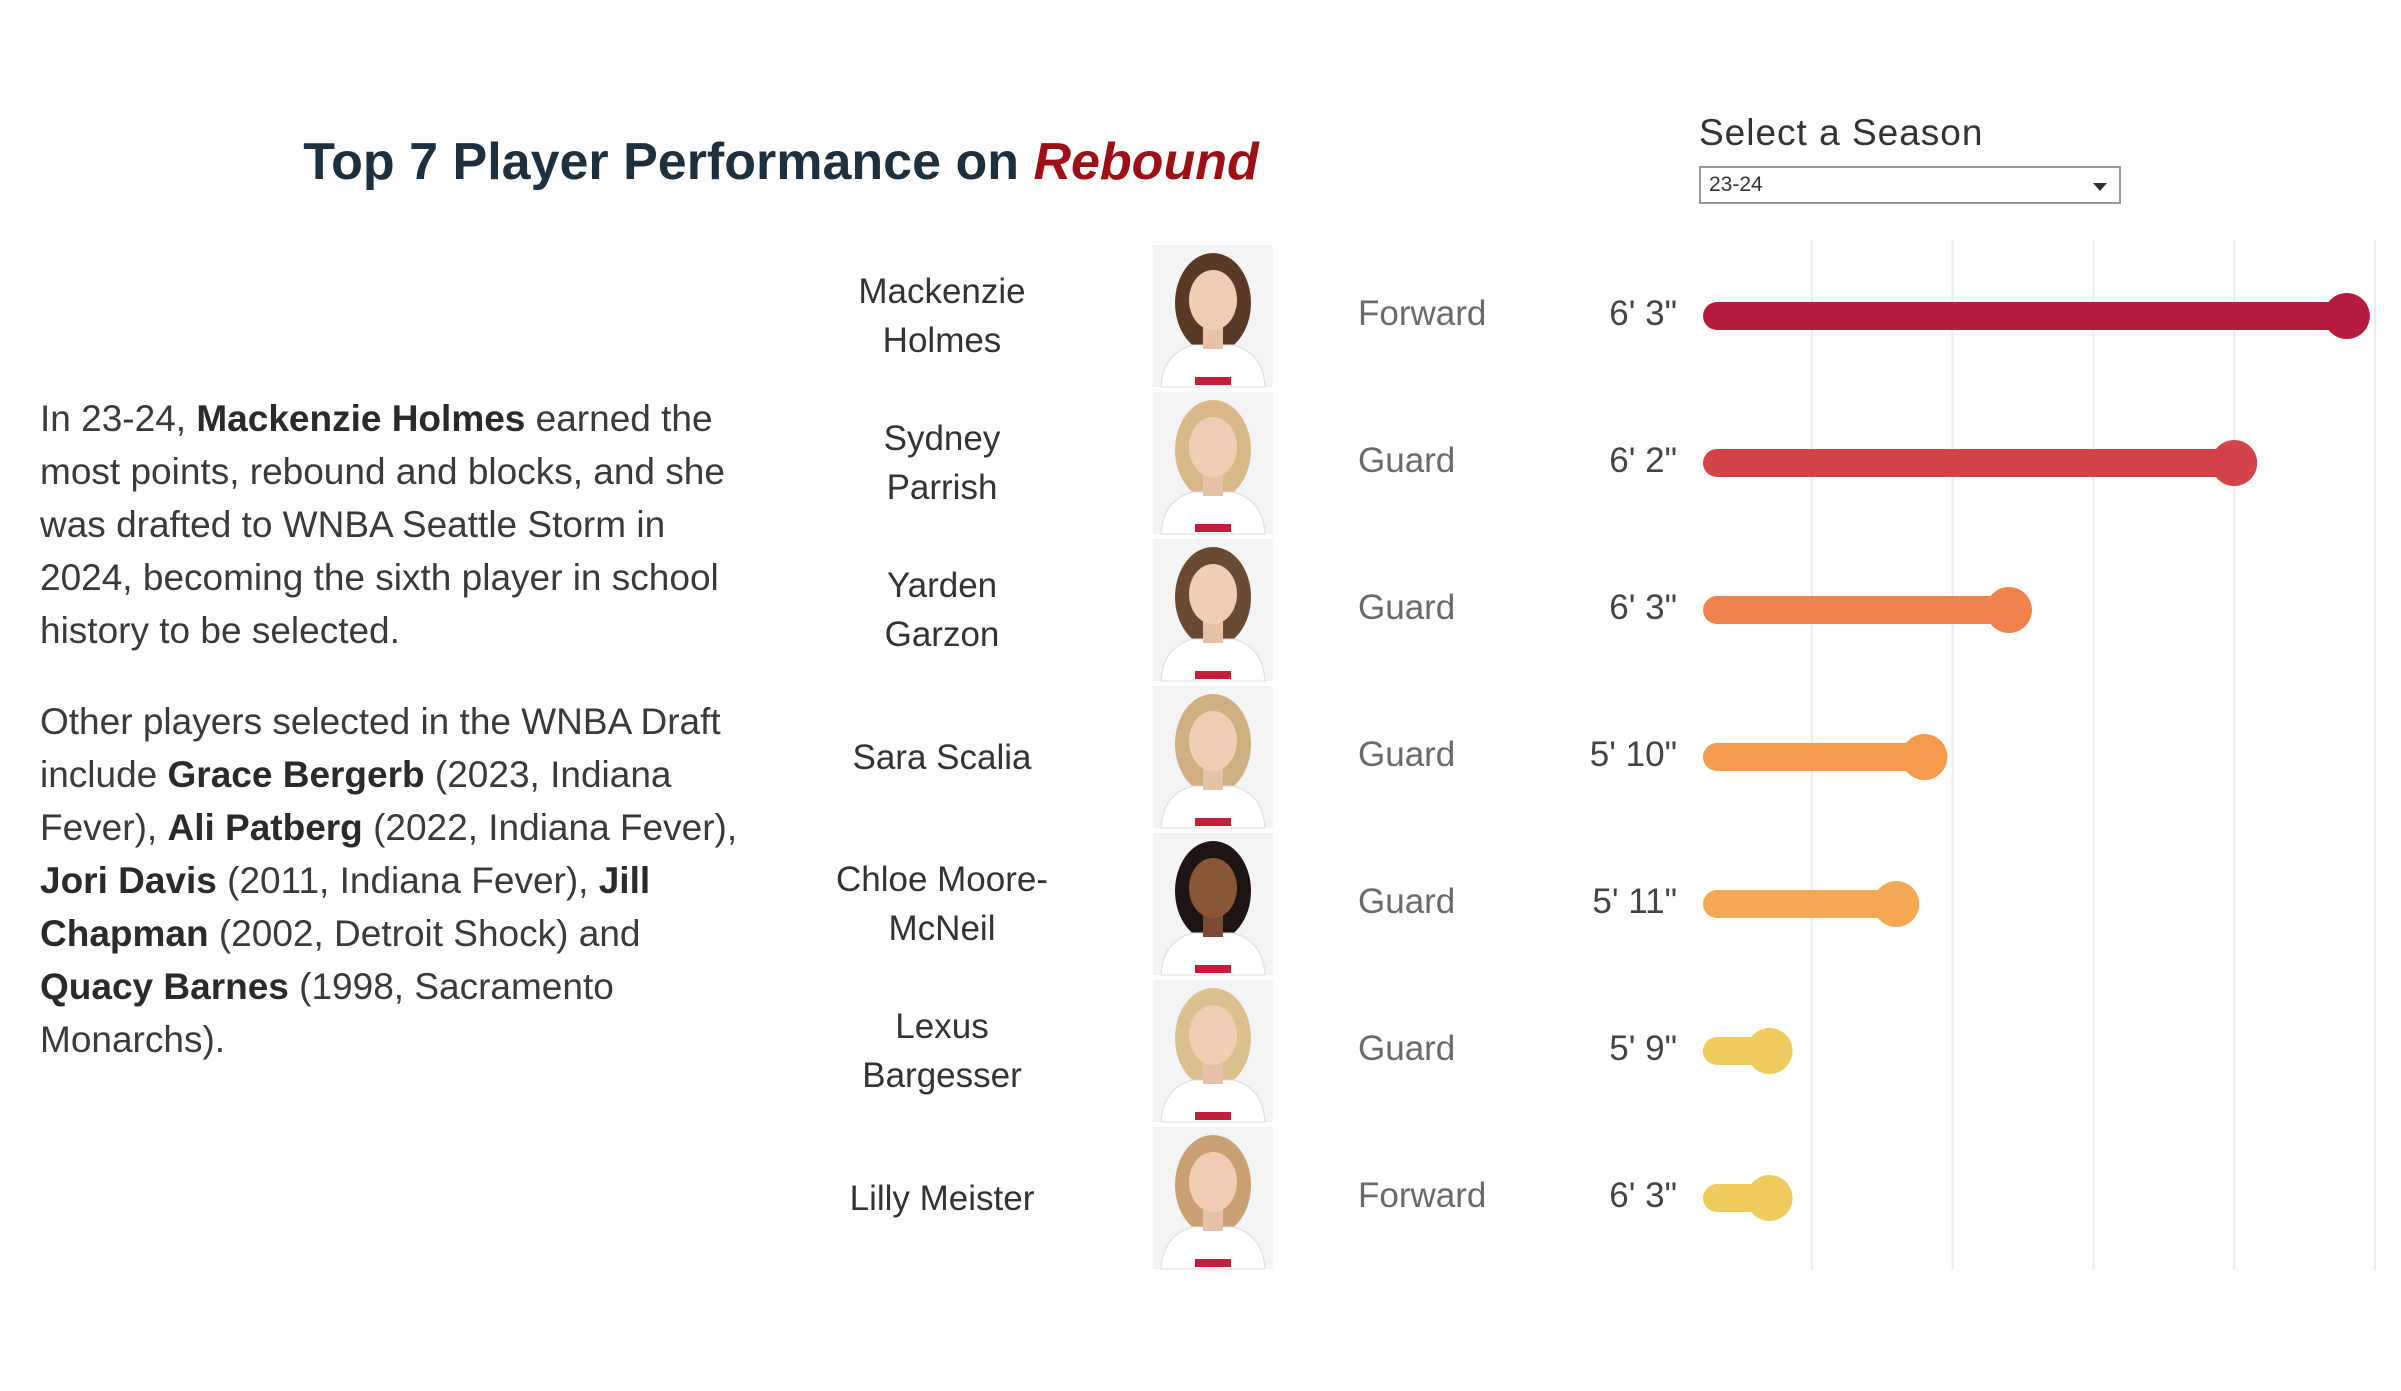 The height and width of the screenshot is (1391, 2401). What do you see at coordinates (668, 162) in the screenshot?
I see `title-text: Top 7 Player Performance on` at bounding box center [668, 162].